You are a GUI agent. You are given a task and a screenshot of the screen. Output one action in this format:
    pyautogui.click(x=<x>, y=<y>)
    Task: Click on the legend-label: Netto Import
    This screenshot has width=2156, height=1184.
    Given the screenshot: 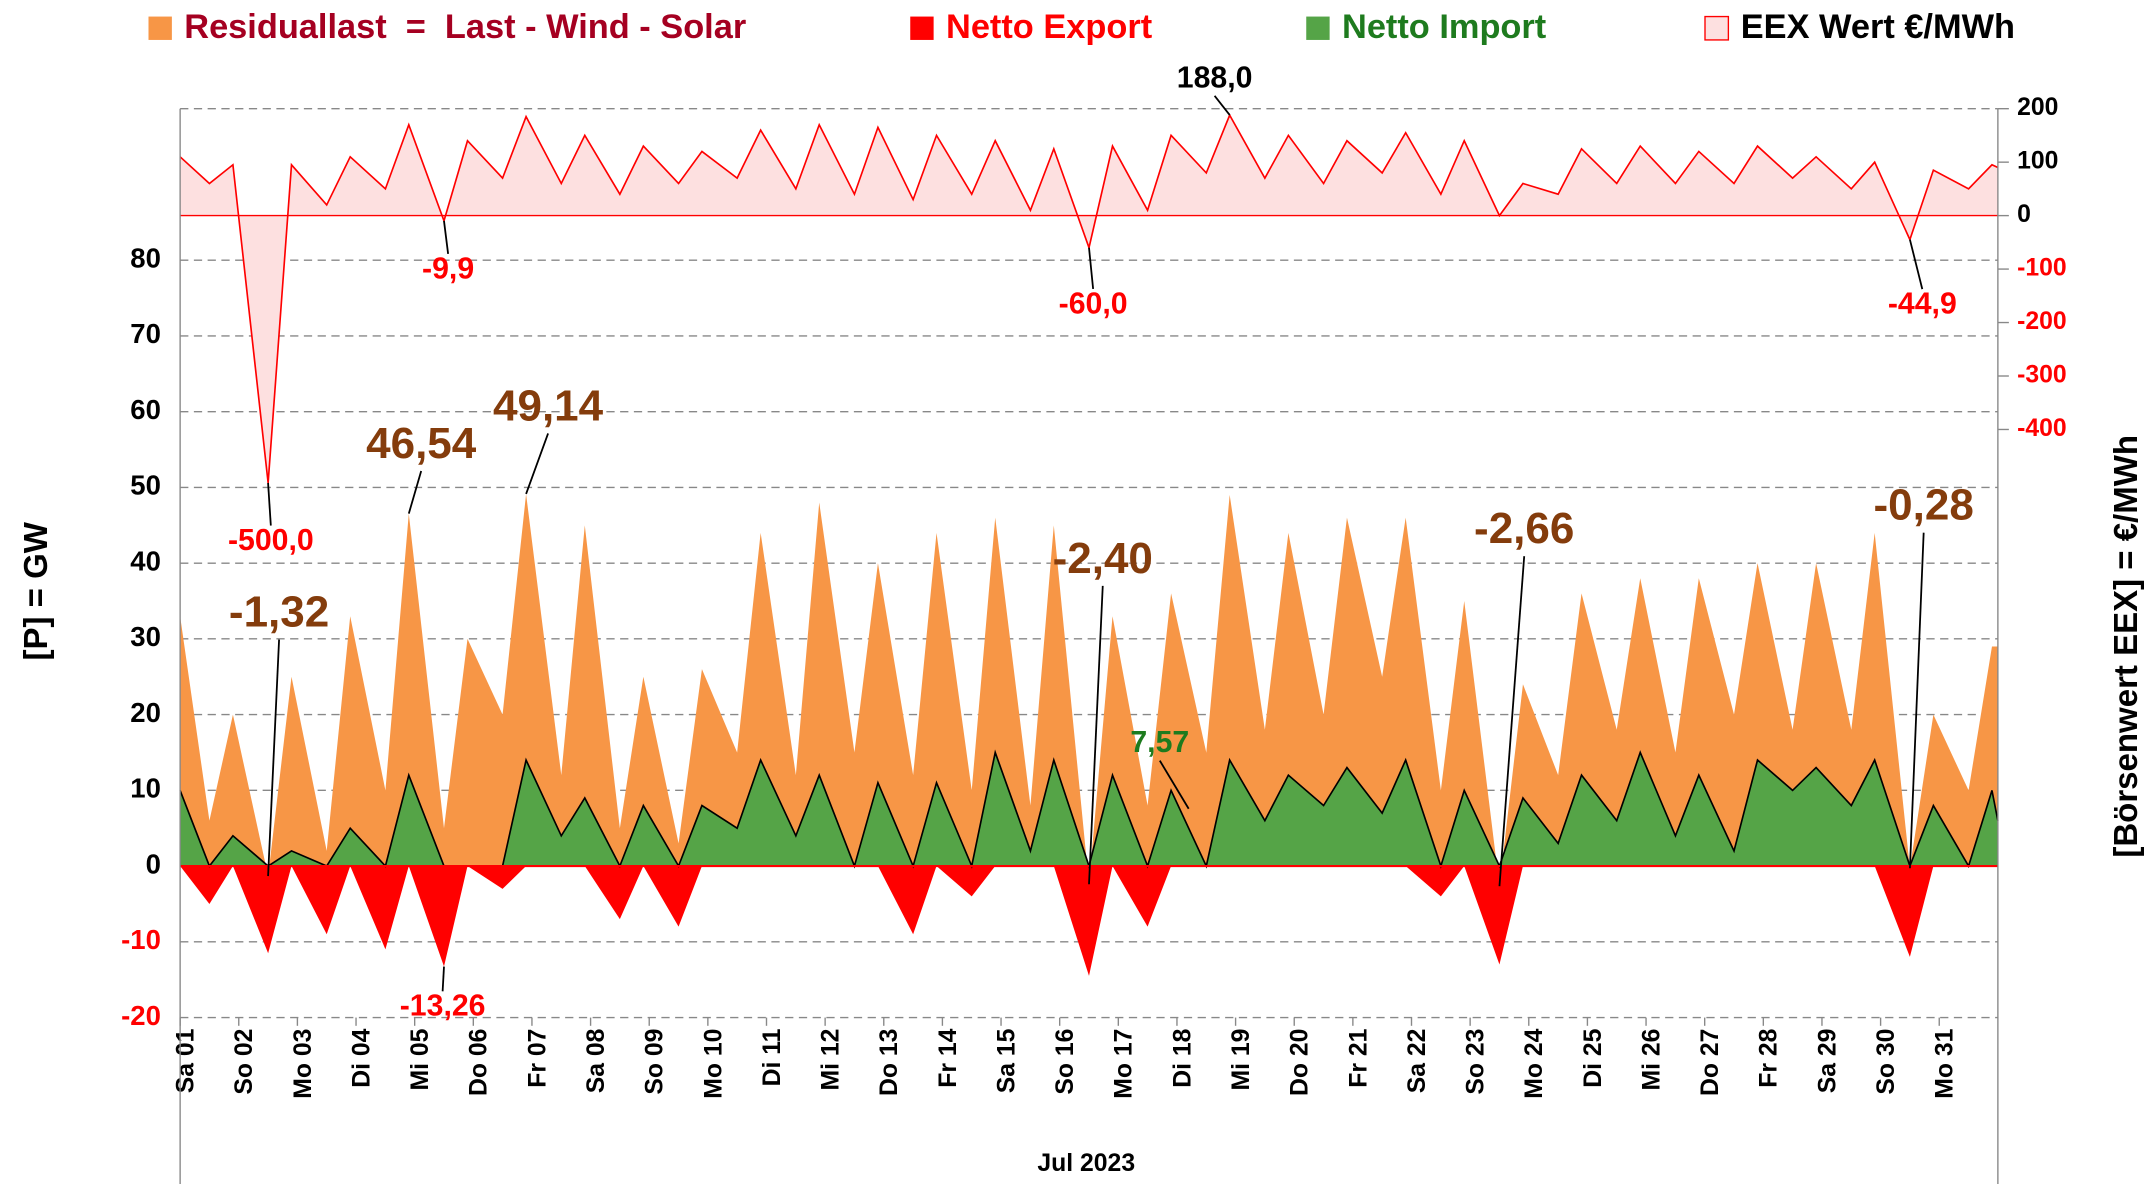 What is the action you would take?
    pyautogui.click(x=1444, y=27)
    